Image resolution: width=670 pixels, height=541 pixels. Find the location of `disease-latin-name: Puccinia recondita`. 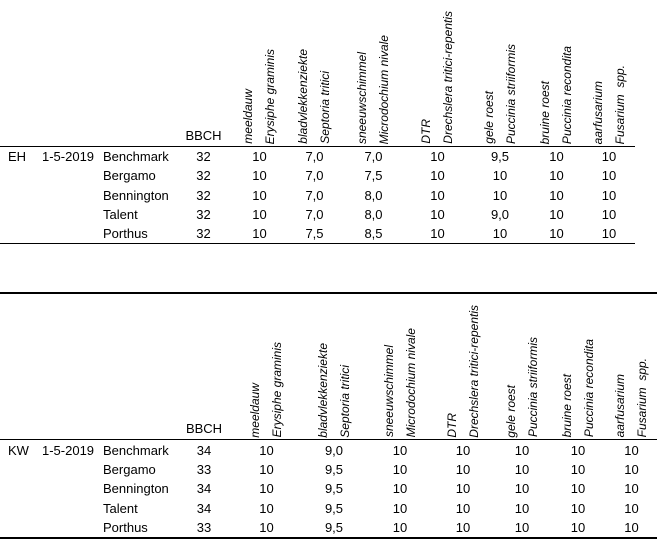

disease-latin-name: Puccinia recondita is located at coordinates (567, 94).